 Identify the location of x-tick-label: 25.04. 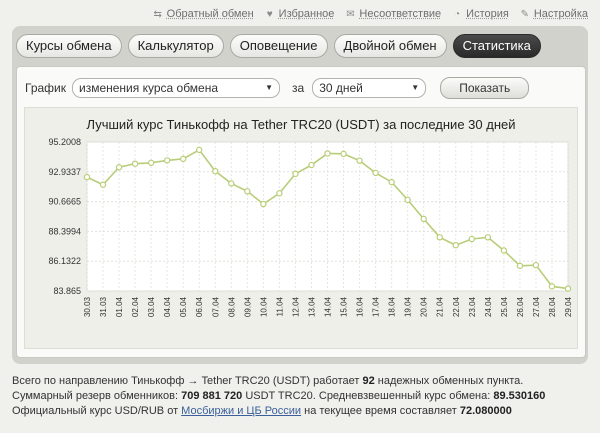
(504, 306).